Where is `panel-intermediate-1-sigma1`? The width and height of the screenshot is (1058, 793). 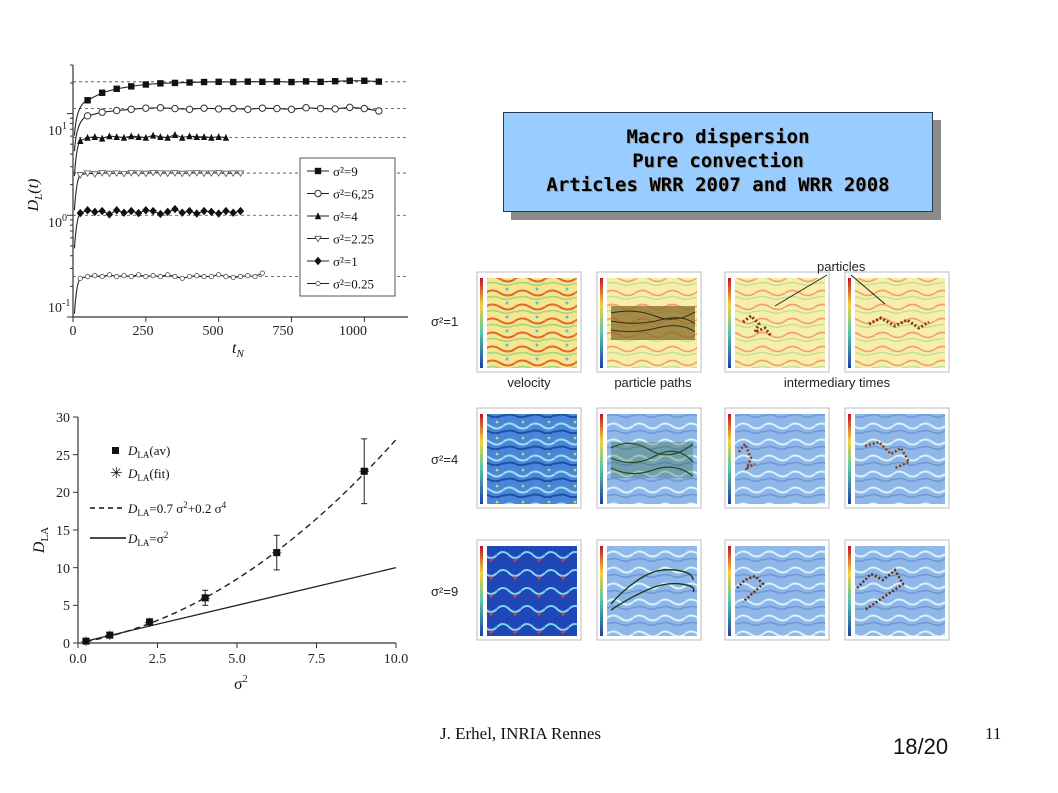 panel-intermediate-1-sigma1 is located at coordinates (777, 322).